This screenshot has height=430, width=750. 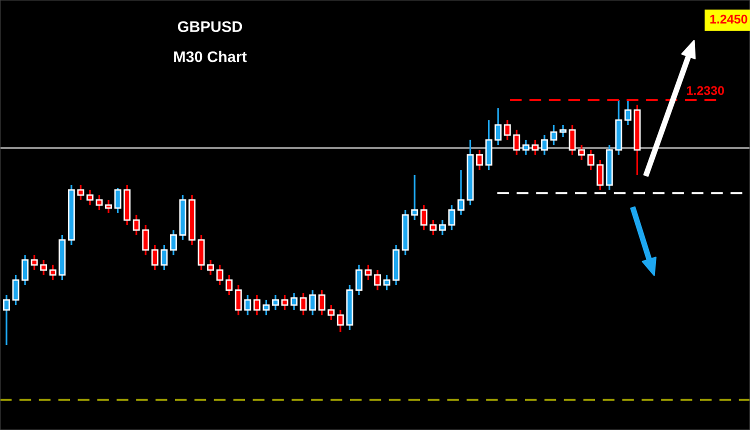 I want to click on text: 1.2450, so click(x=729, y=19).